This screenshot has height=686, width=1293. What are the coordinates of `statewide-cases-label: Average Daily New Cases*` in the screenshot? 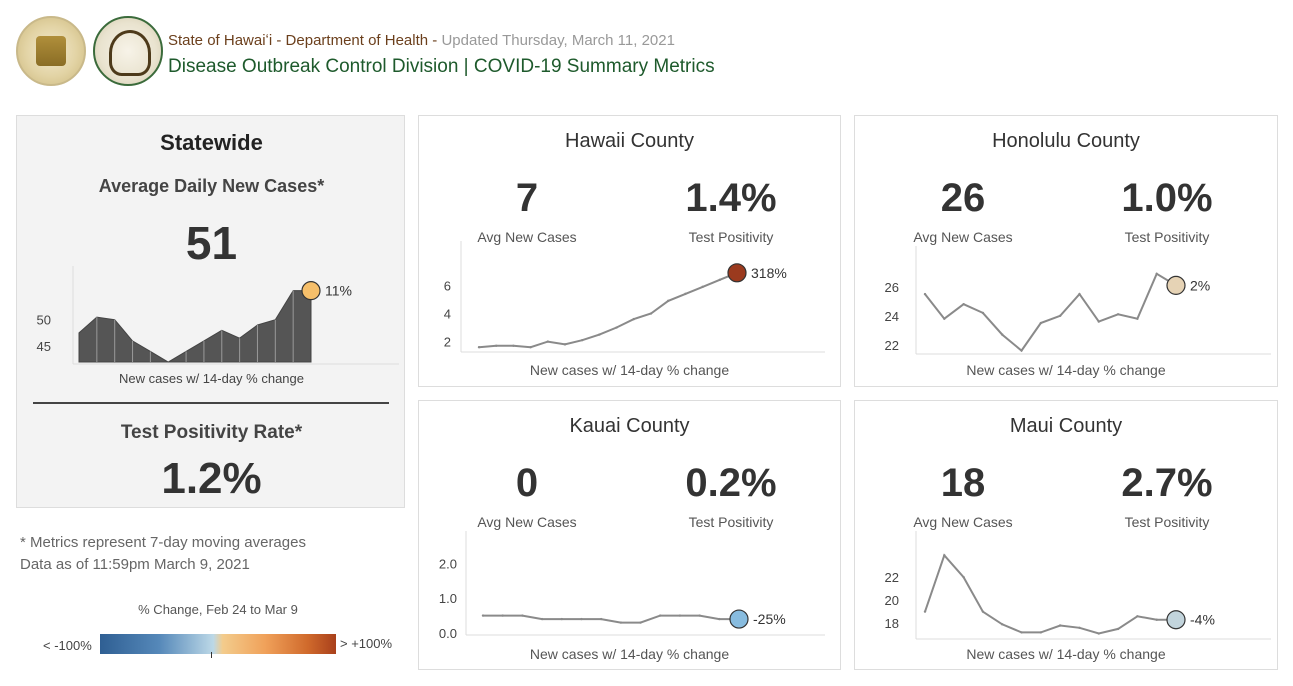 It's located at (211, 186).